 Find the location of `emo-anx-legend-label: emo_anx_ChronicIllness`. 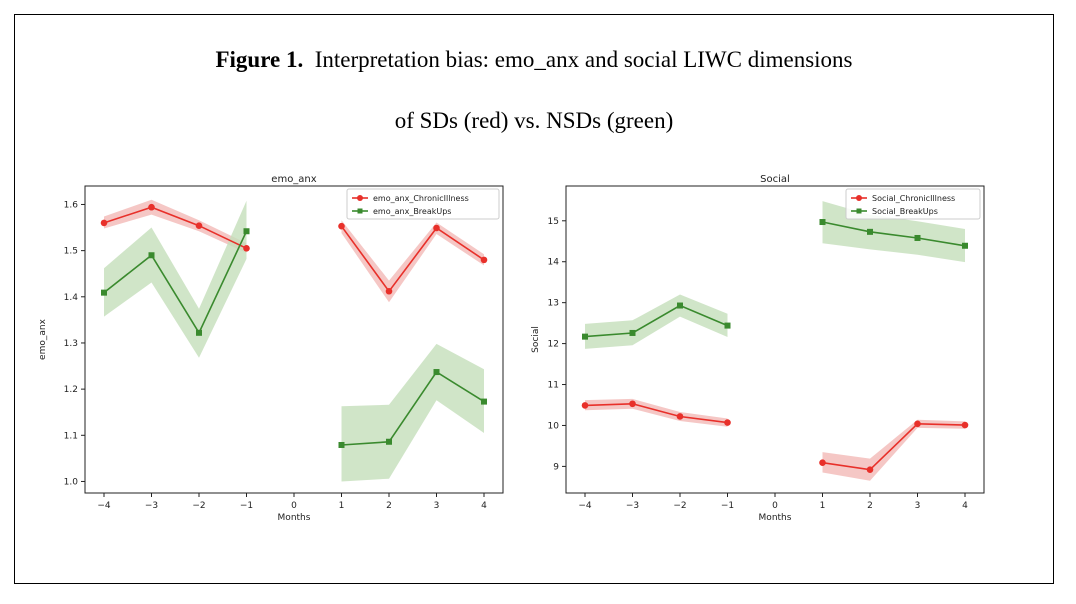

emo-anx-legend-label: emo_anx_ChronicIllness is located at coordinates (421, 198).